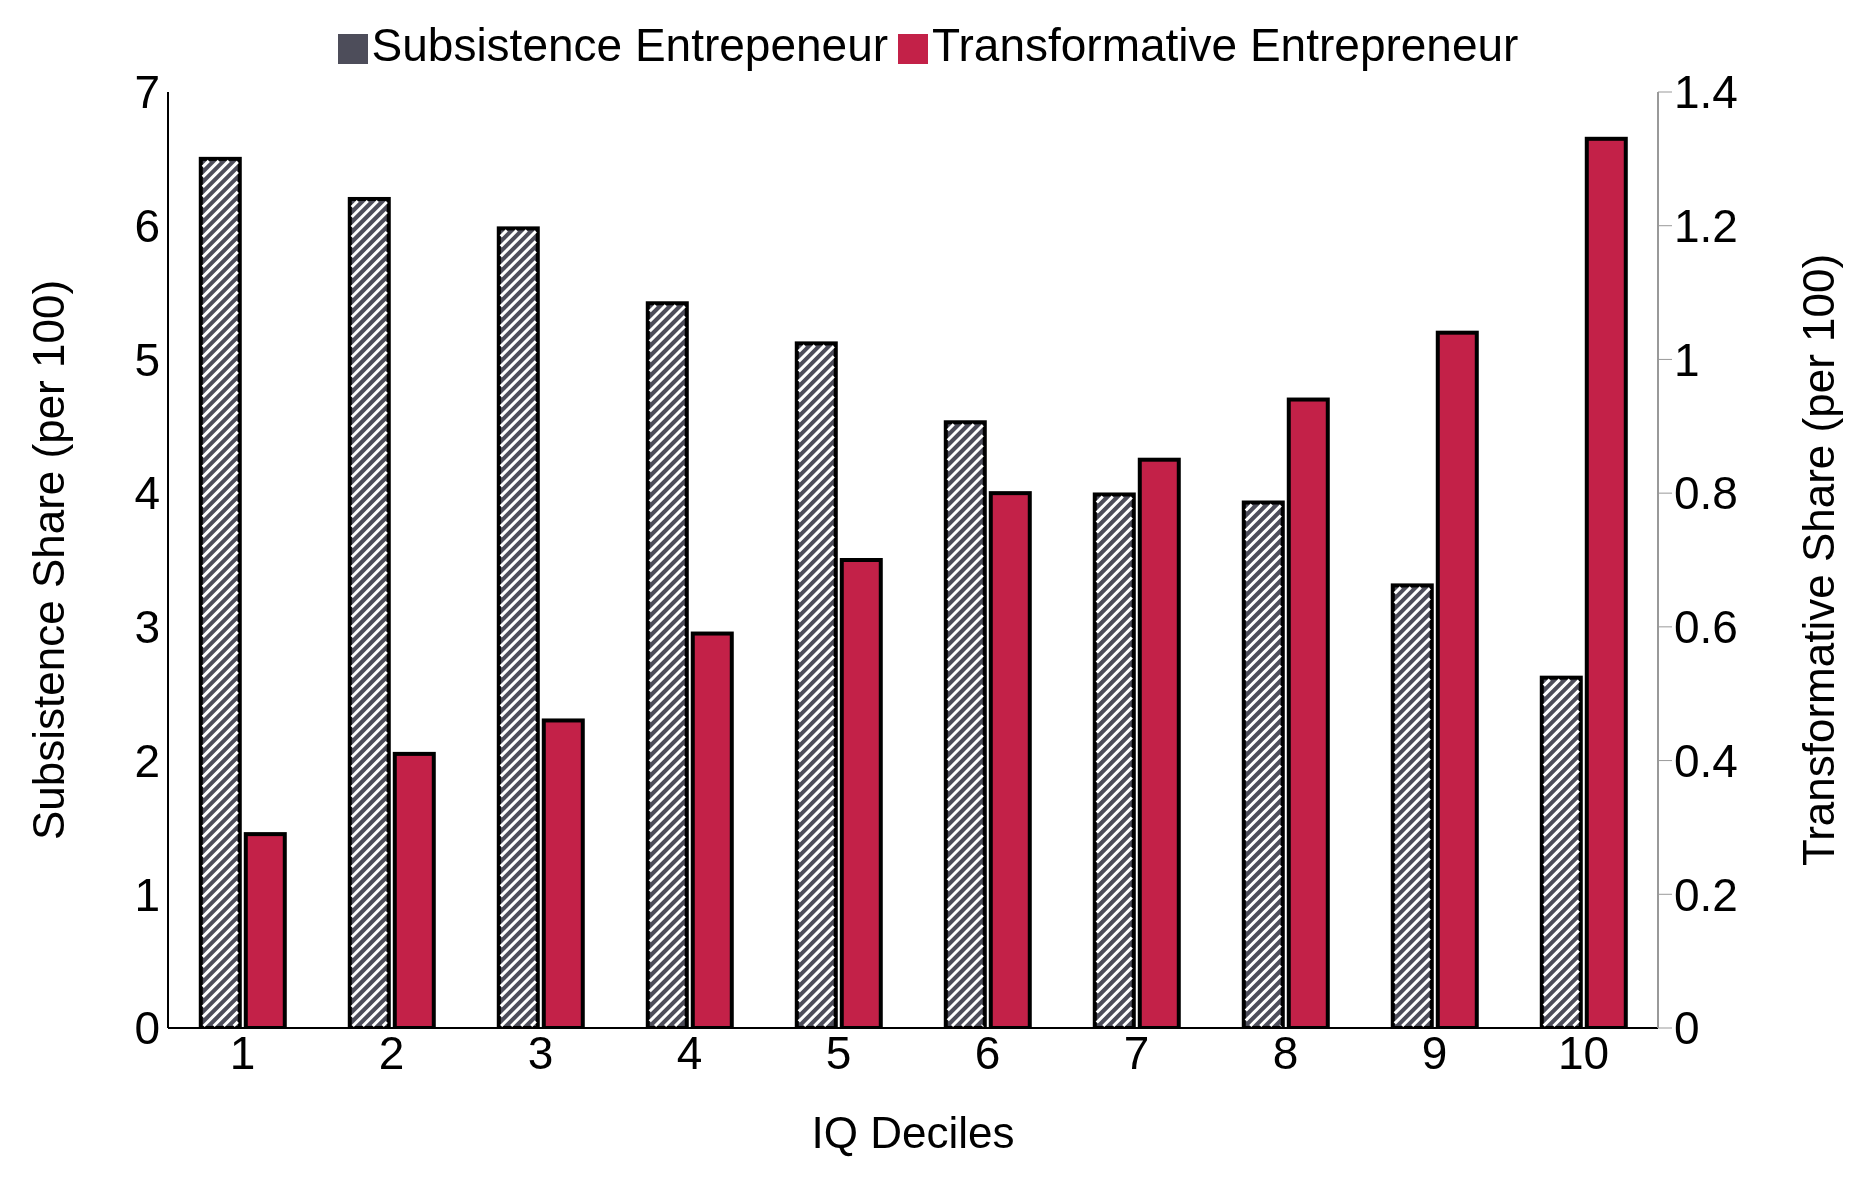 The image size is (1870, 1178). What do you see at coordinates (540, 1052) in the screenshot?
I see `x-tick-label: 3` at bounding box center [540, 1052].